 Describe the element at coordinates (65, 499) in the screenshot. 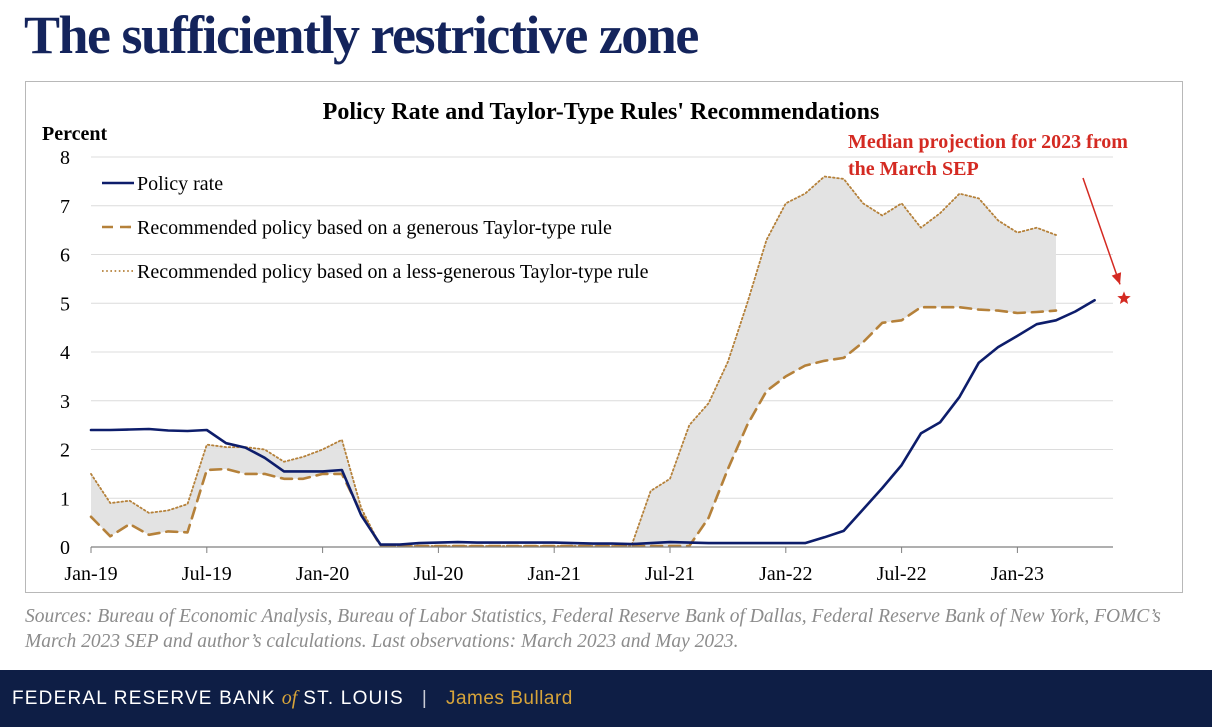

I see `y-tick-label: 1` at that location.